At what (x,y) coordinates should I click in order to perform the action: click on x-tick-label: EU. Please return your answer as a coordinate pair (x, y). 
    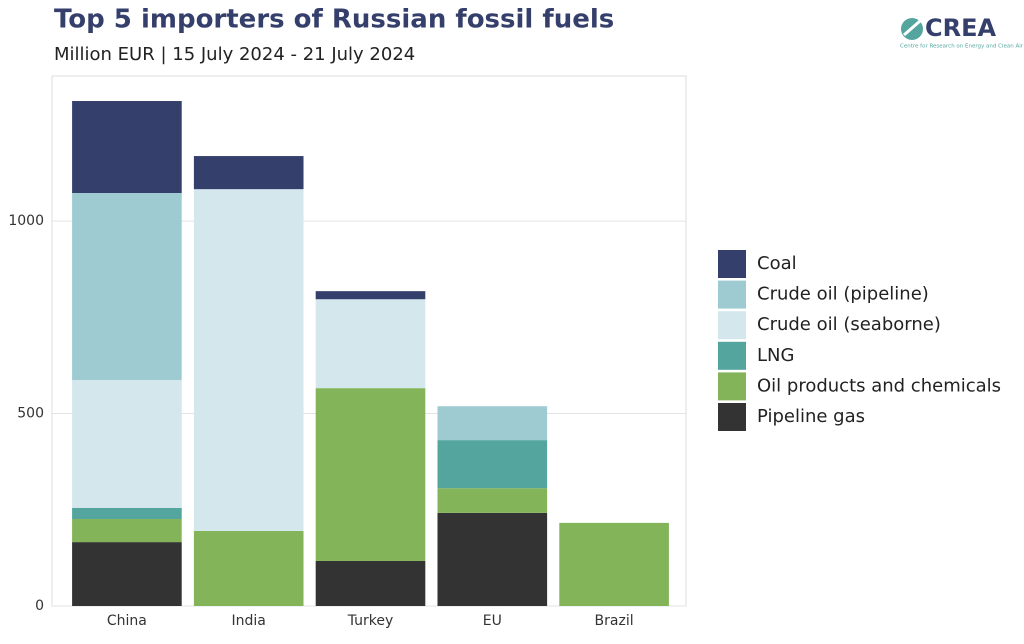
    Looking at the image, I should click on (492, 621).